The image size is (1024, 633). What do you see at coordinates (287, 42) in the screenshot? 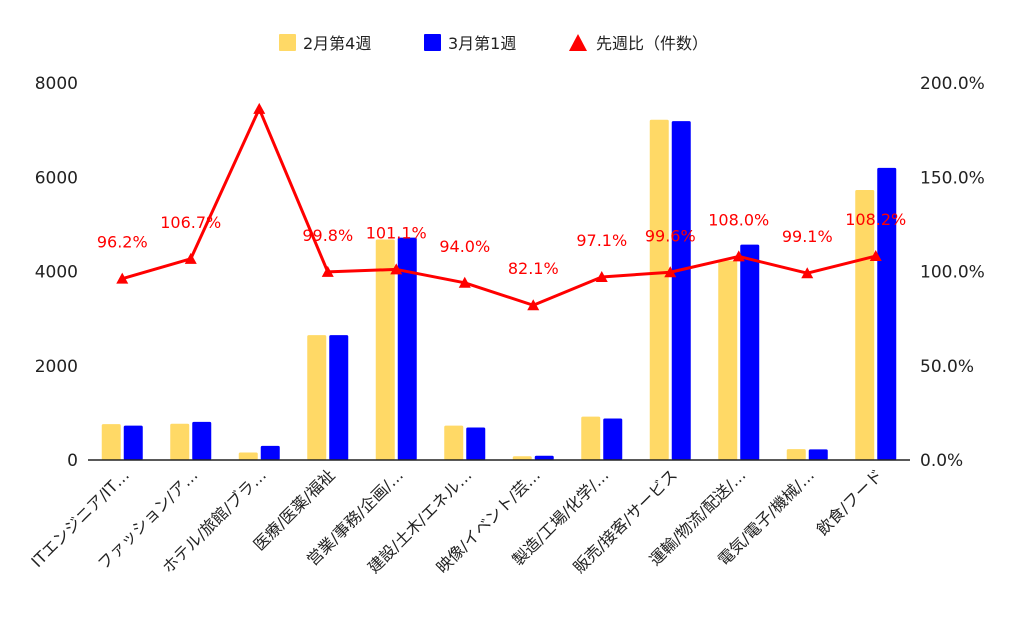
I see `legend-swatch-series1` at bounding box center [287, 42].